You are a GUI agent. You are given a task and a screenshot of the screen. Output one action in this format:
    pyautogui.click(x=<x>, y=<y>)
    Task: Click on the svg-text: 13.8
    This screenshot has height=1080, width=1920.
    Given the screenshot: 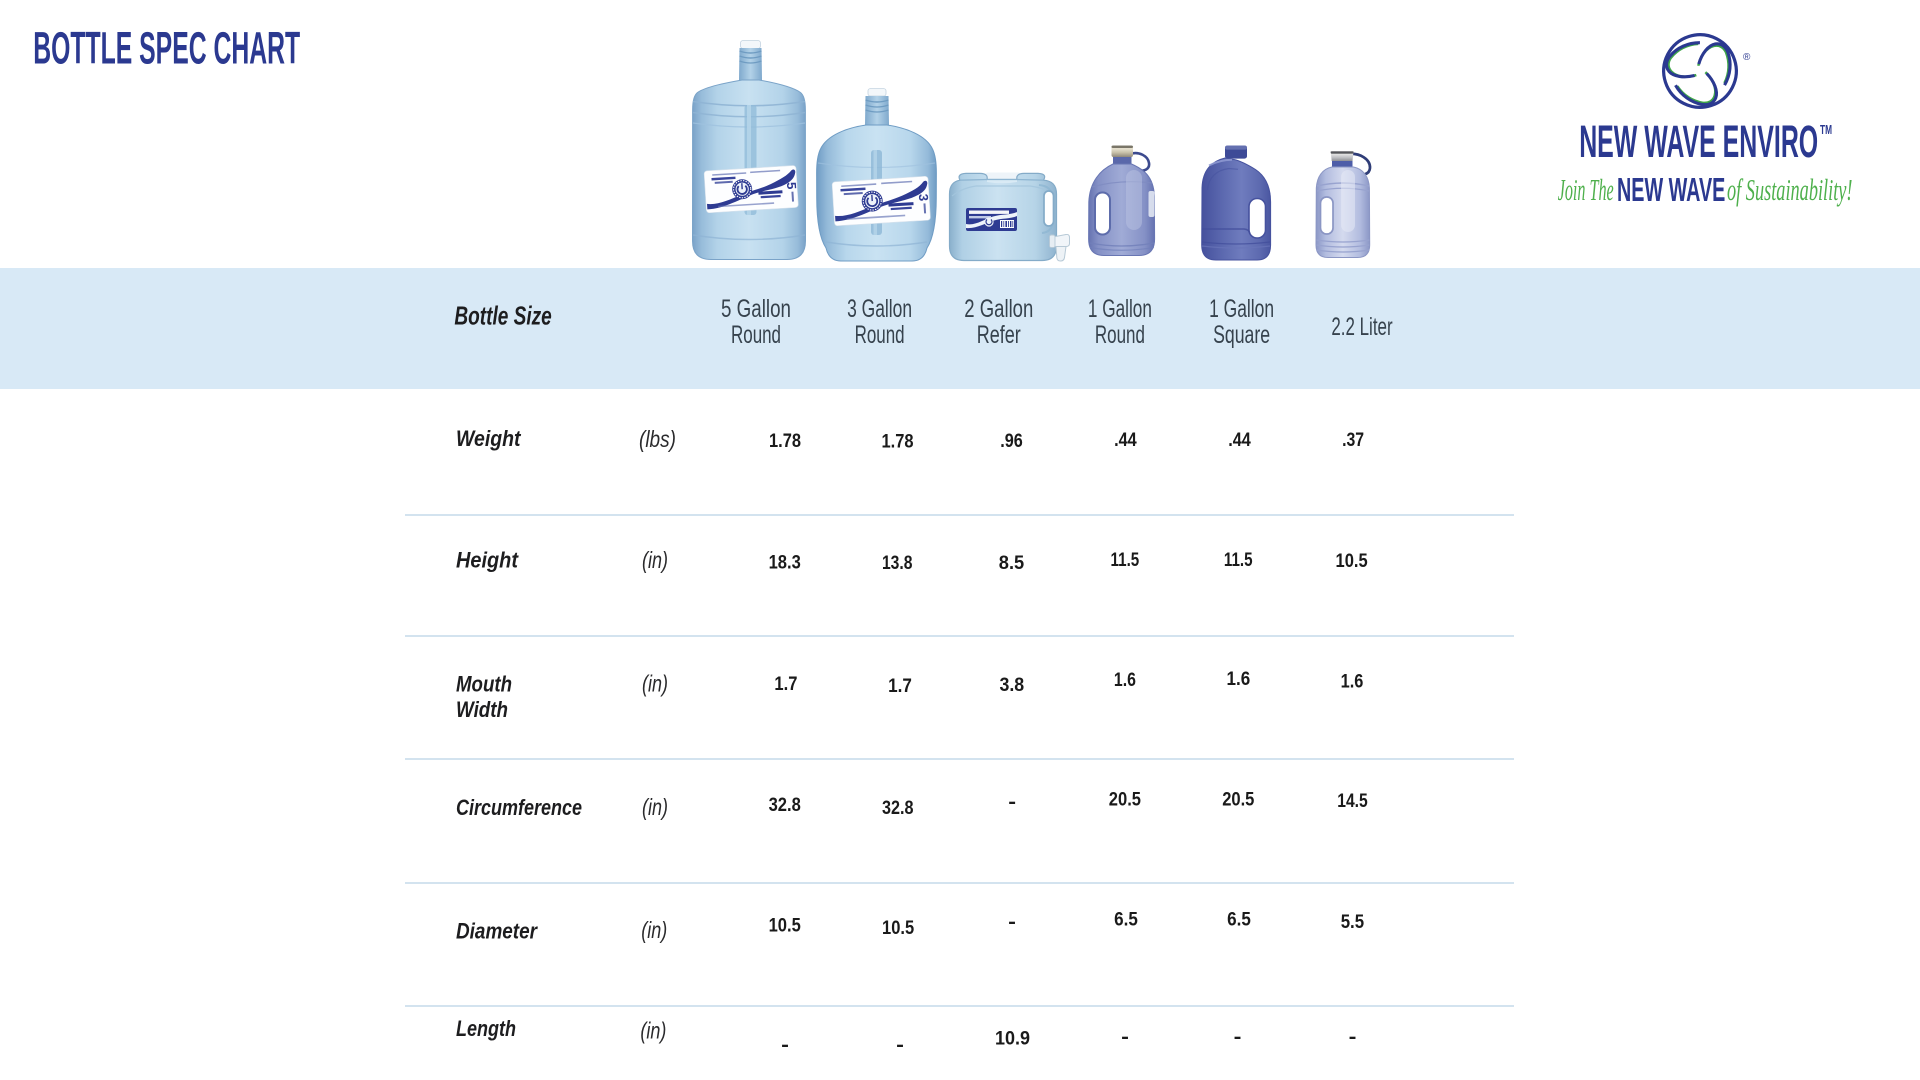 What is the action you would take?
    pyautogui.click(x=897, y=563)
    